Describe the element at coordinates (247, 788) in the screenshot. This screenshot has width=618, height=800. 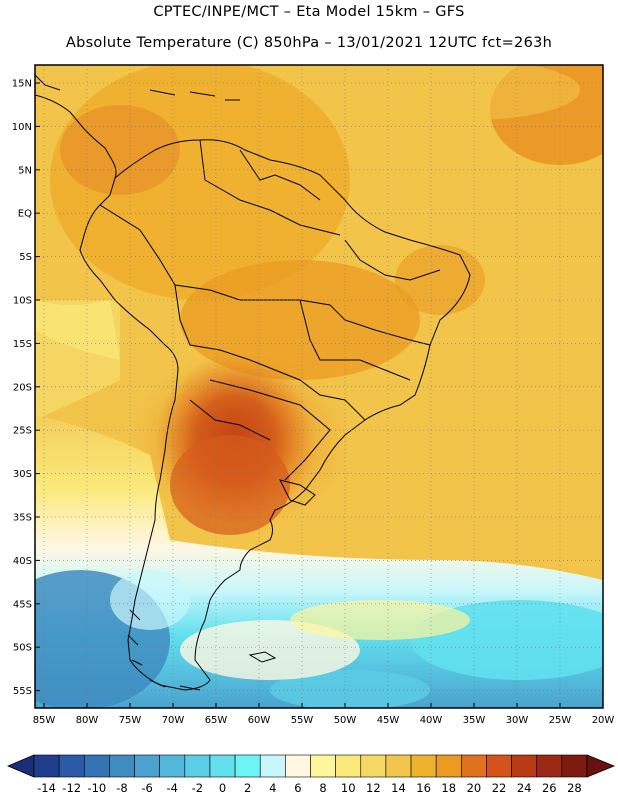
I see `colorbar-label: 2` at that location.